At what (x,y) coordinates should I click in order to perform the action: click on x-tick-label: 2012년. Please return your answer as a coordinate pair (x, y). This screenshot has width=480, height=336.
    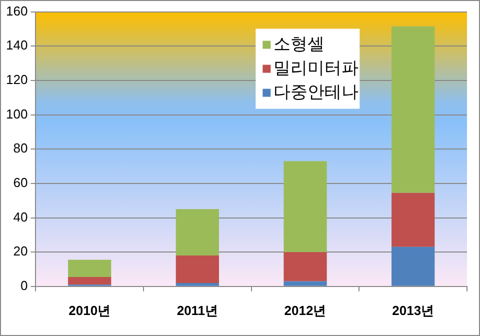
    Looking at the image, I should click on (305, 310).